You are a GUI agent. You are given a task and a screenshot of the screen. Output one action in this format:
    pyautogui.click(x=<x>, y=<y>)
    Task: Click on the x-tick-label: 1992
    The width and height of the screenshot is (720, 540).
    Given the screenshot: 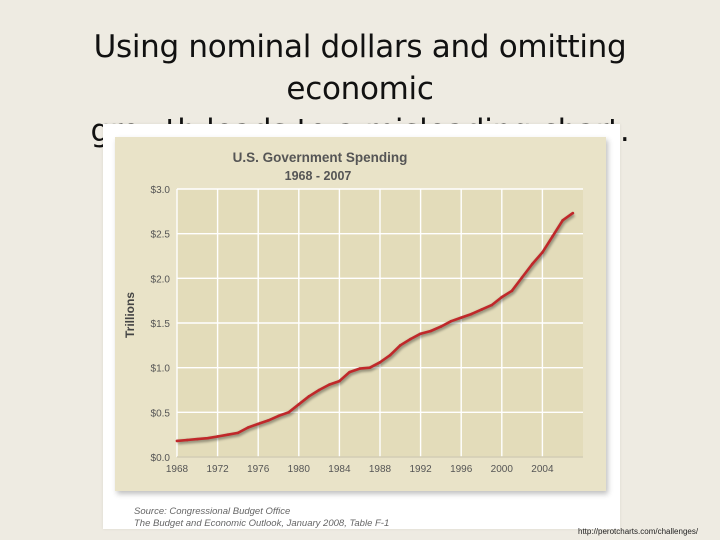 What is the action you would take?
    pyautogui.click(x=420, y=469)
    